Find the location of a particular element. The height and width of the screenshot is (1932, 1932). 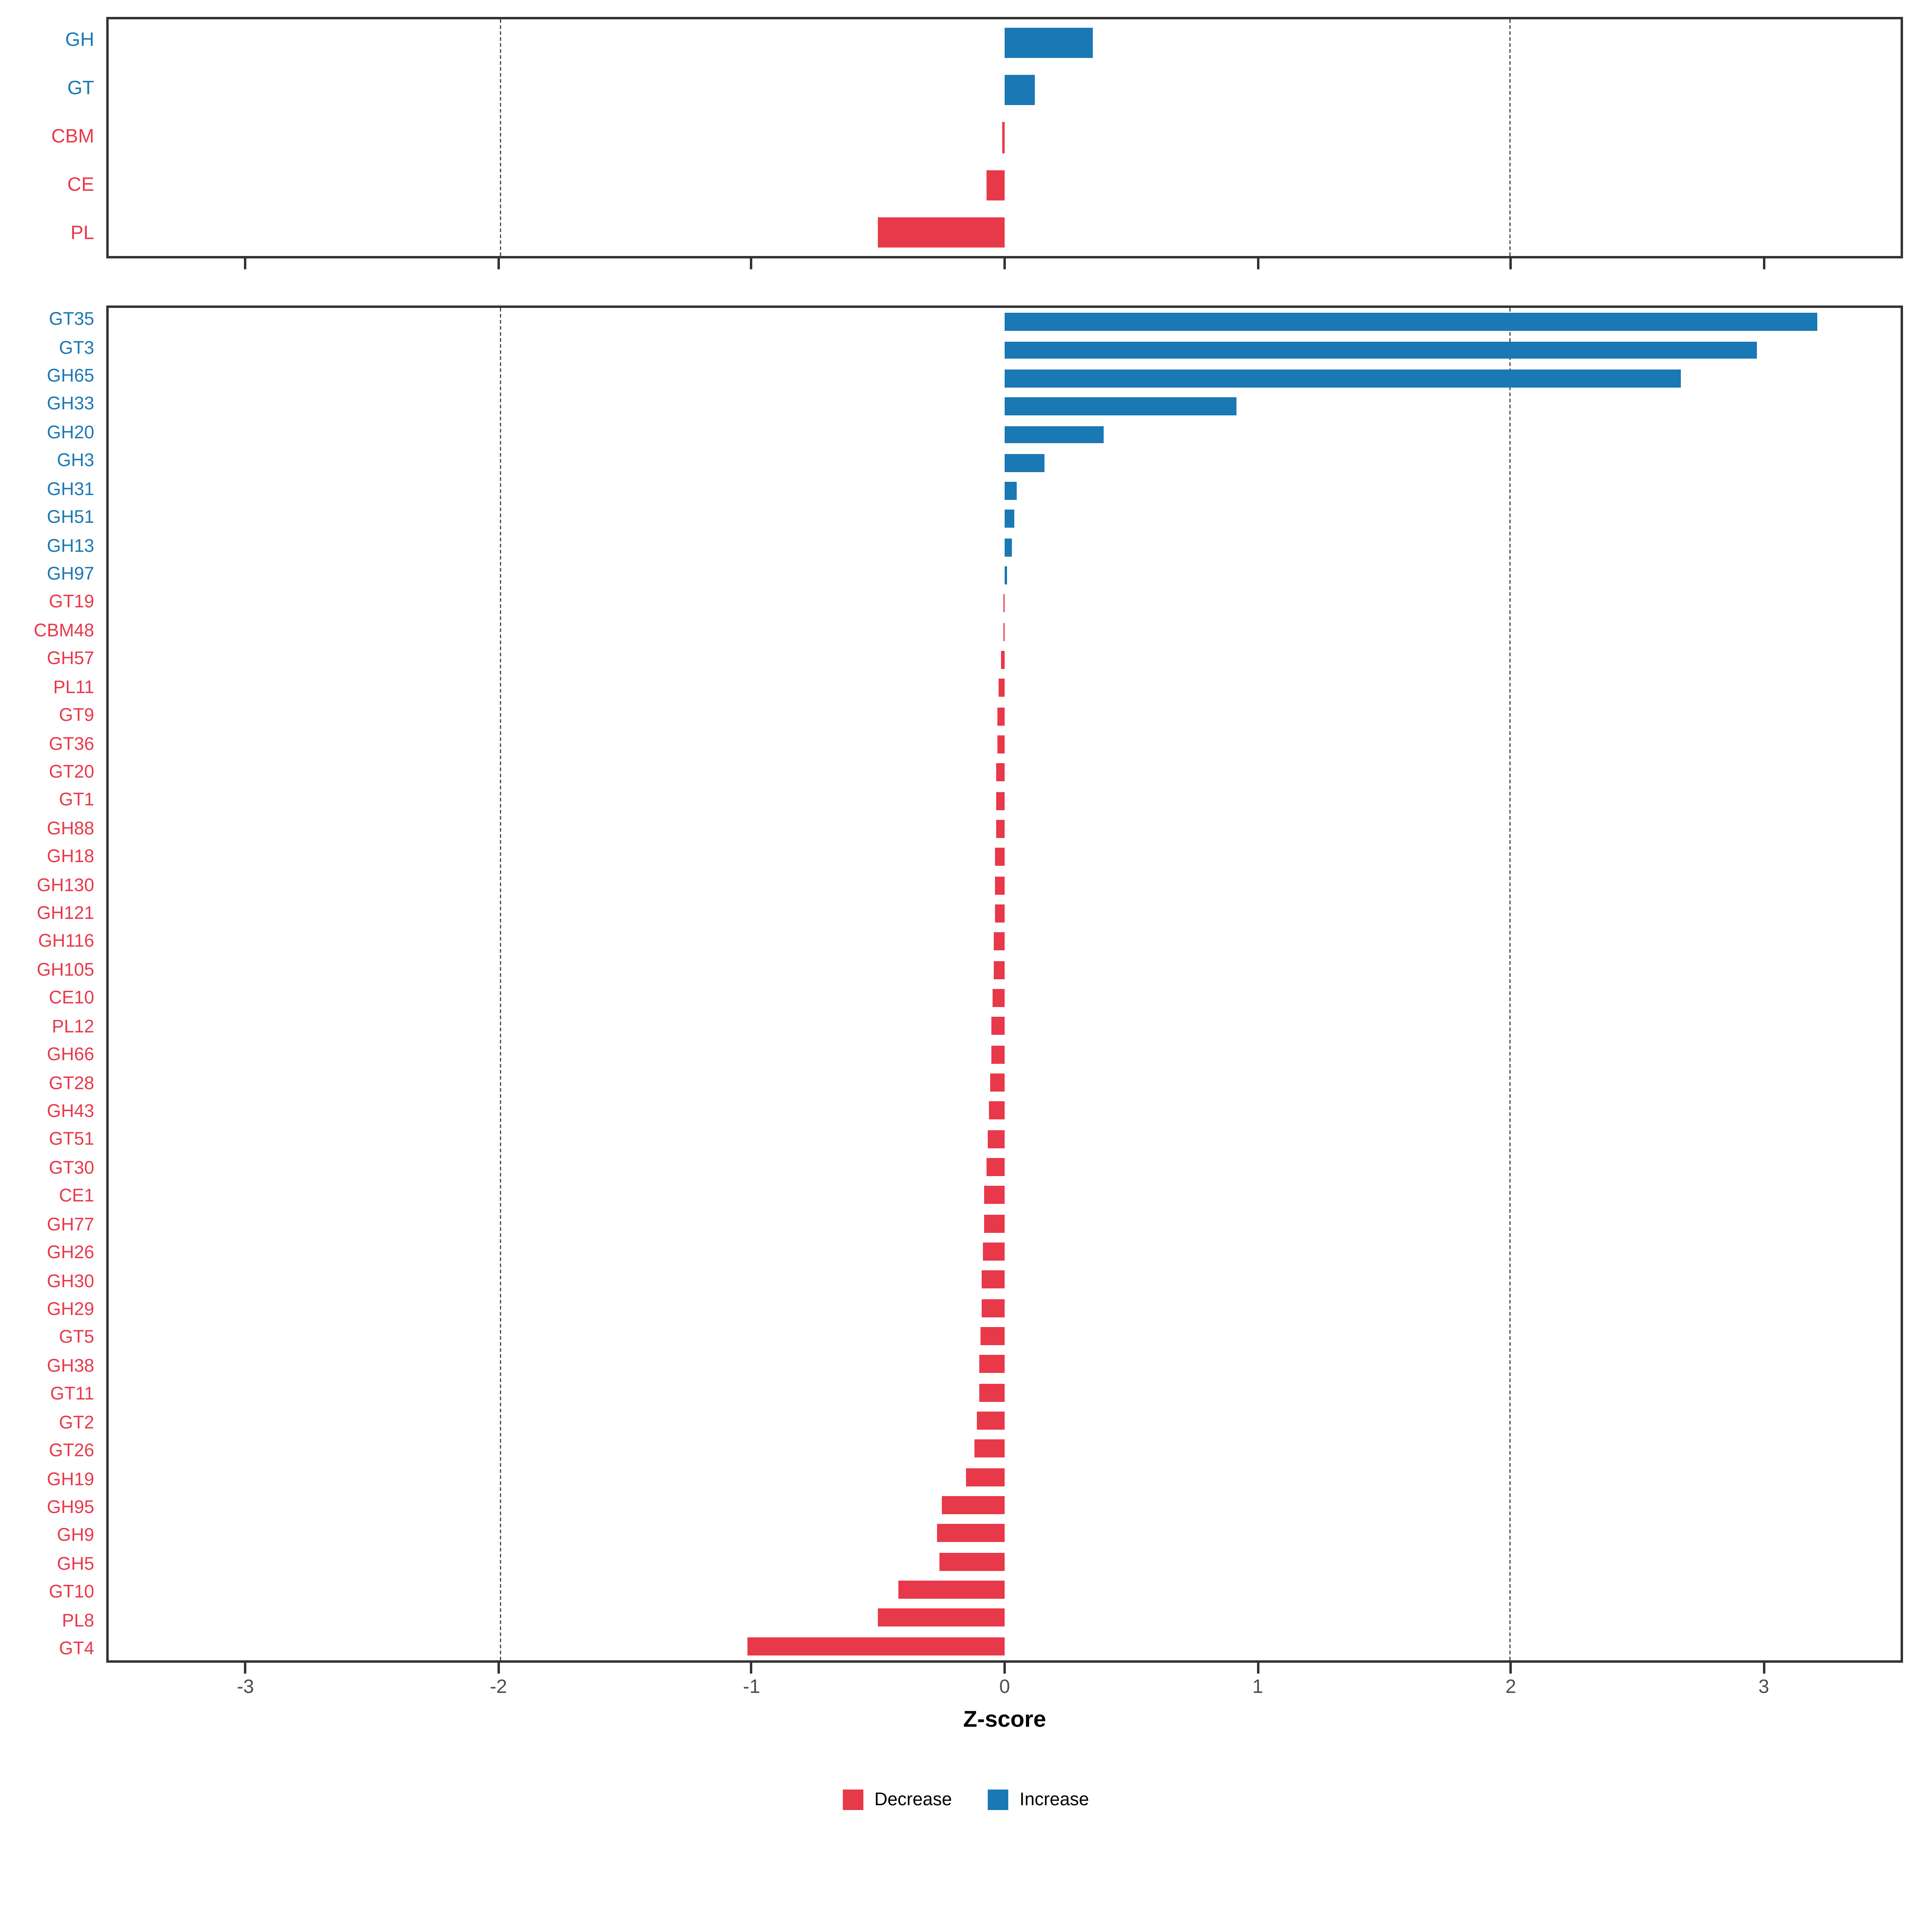

category-label-PL8: PL8 is located at coordinates (78, 1620).